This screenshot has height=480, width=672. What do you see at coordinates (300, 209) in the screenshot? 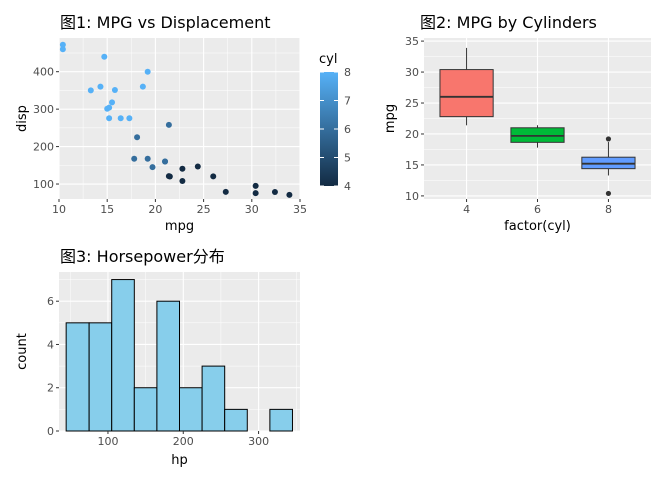
I see `scatter-x-tick-label: 35` at bounding box center [300, 209].